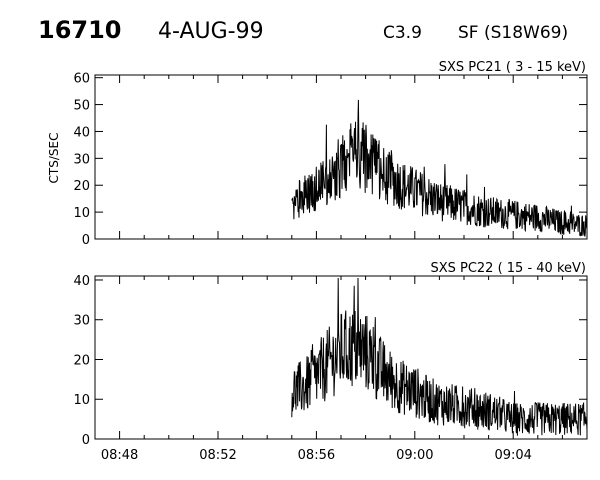  I want to click on flare-class: C3.9, so click(402, 33).